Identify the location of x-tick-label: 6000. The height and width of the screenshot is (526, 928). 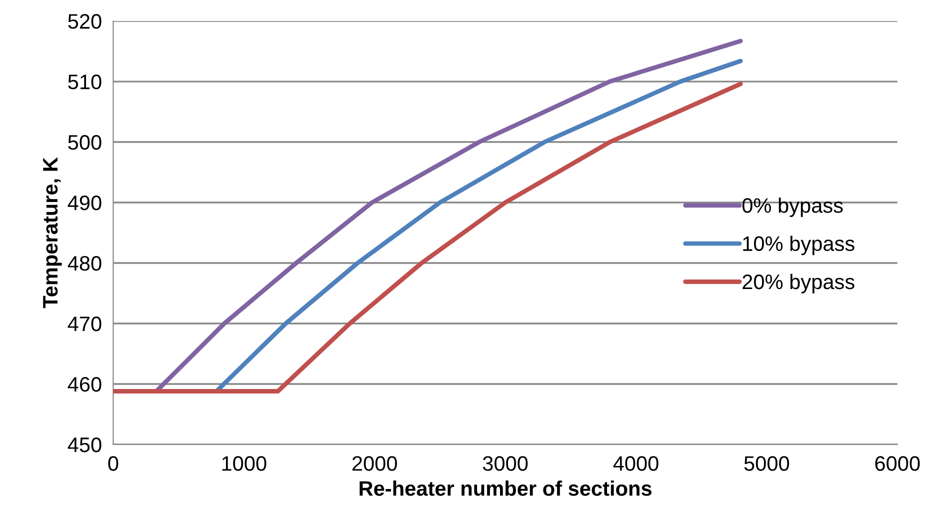
(897, 463).